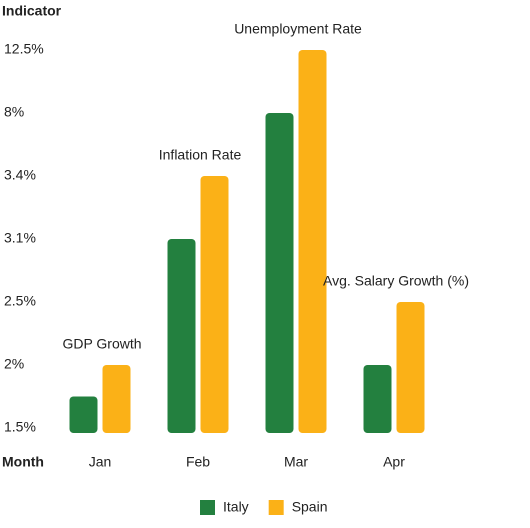 Image resolution: width=530 pixels, height=528 pixels. What do you see at coordinates (396, 281) in the screenshot?
I see `annotation: Avg. Salary Growth (%)` at bounding box center [396, 281].